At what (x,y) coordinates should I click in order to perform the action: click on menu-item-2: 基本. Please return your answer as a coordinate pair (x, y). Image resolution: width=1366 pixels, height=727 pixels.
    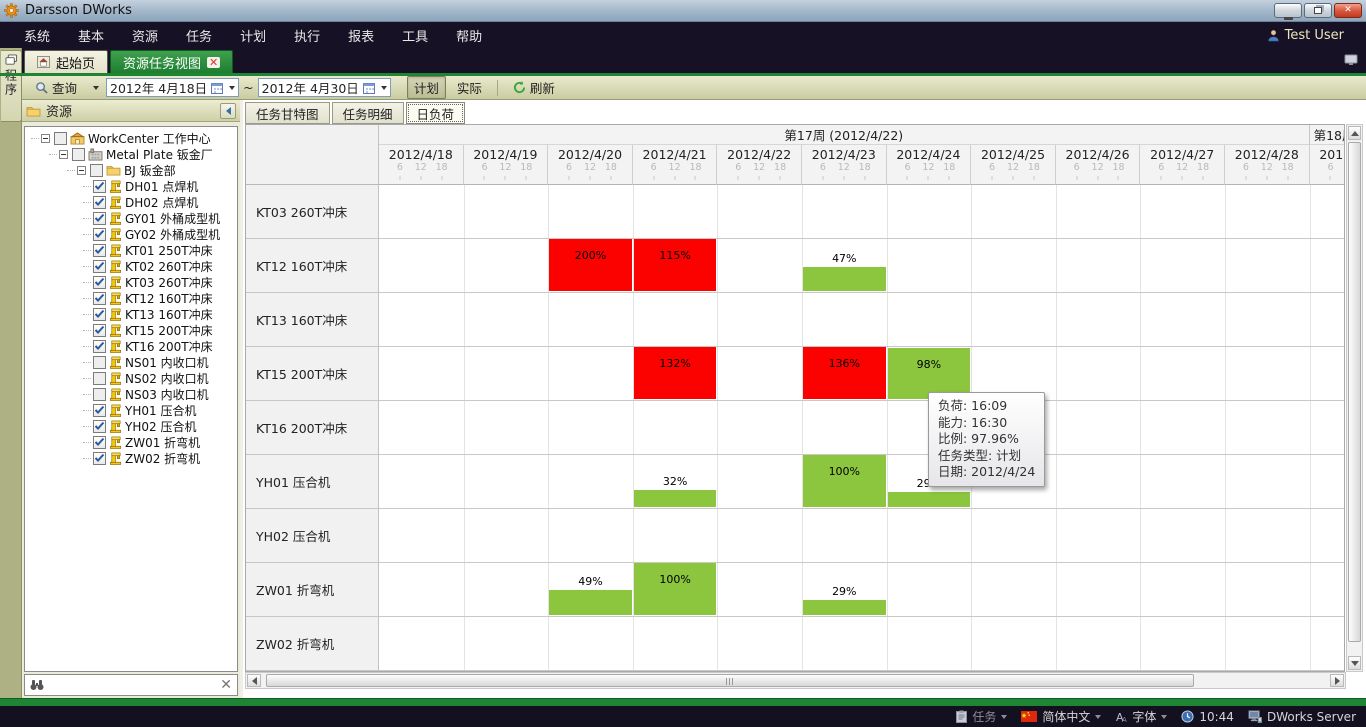
    Looking at the image, I should click on (91, 37).